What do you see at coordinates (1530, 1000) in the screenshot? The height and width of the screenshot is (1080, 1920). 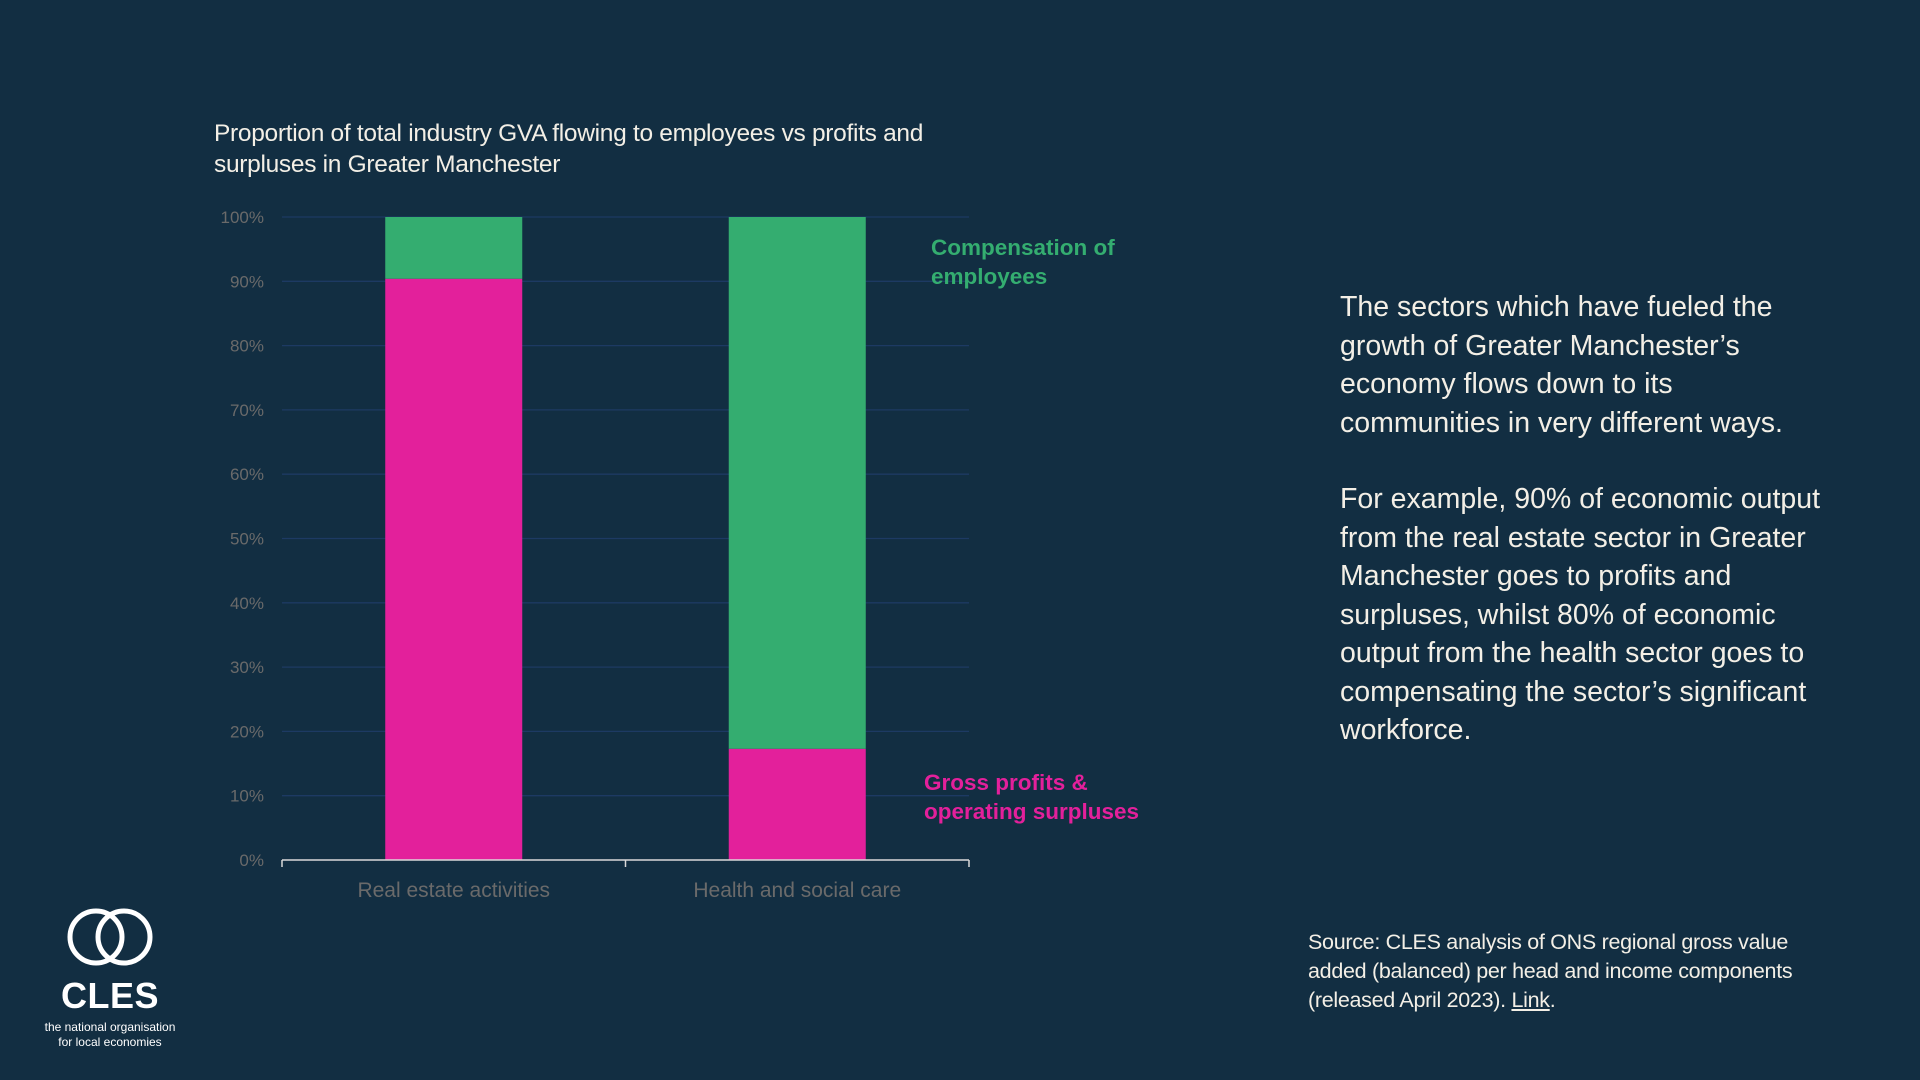 I see `source-link: Link` at bounding box center [1530, 1000].